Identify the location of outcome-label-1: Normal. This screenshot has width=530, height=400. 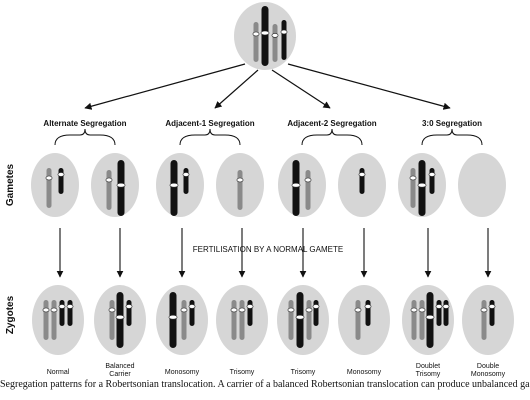
(58, 372).